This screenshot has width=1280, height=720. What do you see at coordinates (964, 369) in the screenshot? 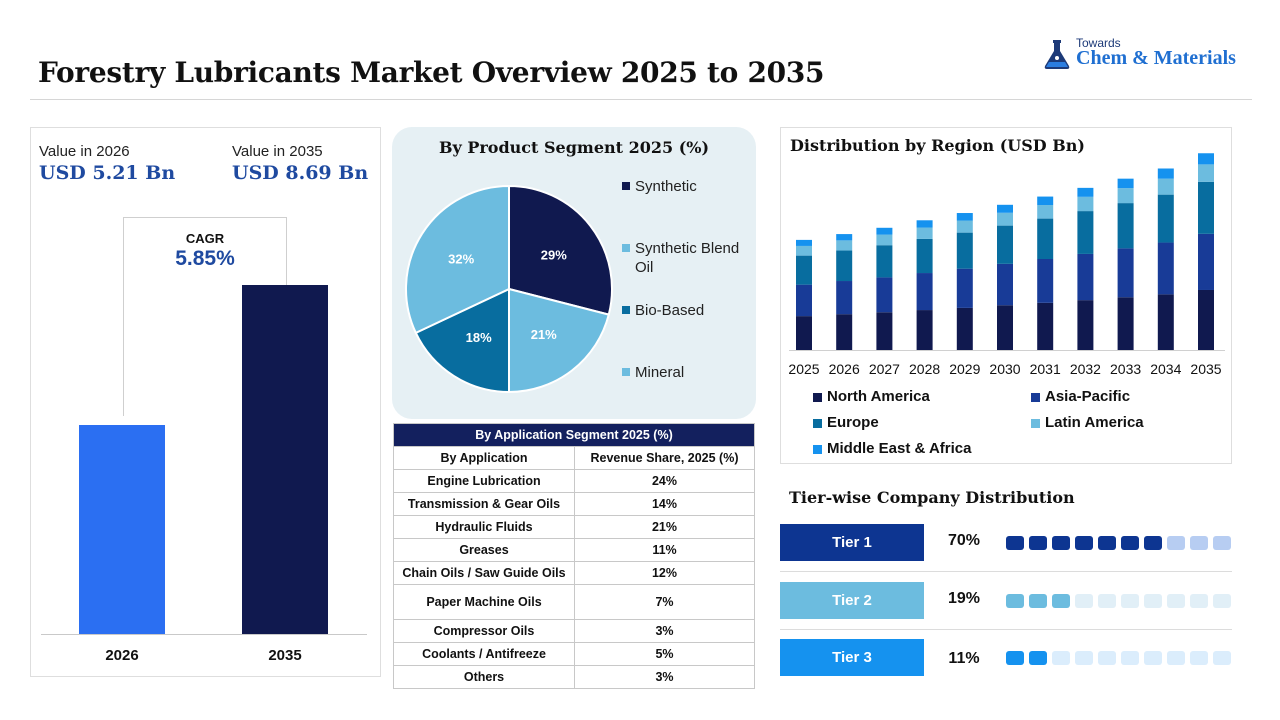
I see `x-tick-label: 2029` at bounding box center [964, 369].